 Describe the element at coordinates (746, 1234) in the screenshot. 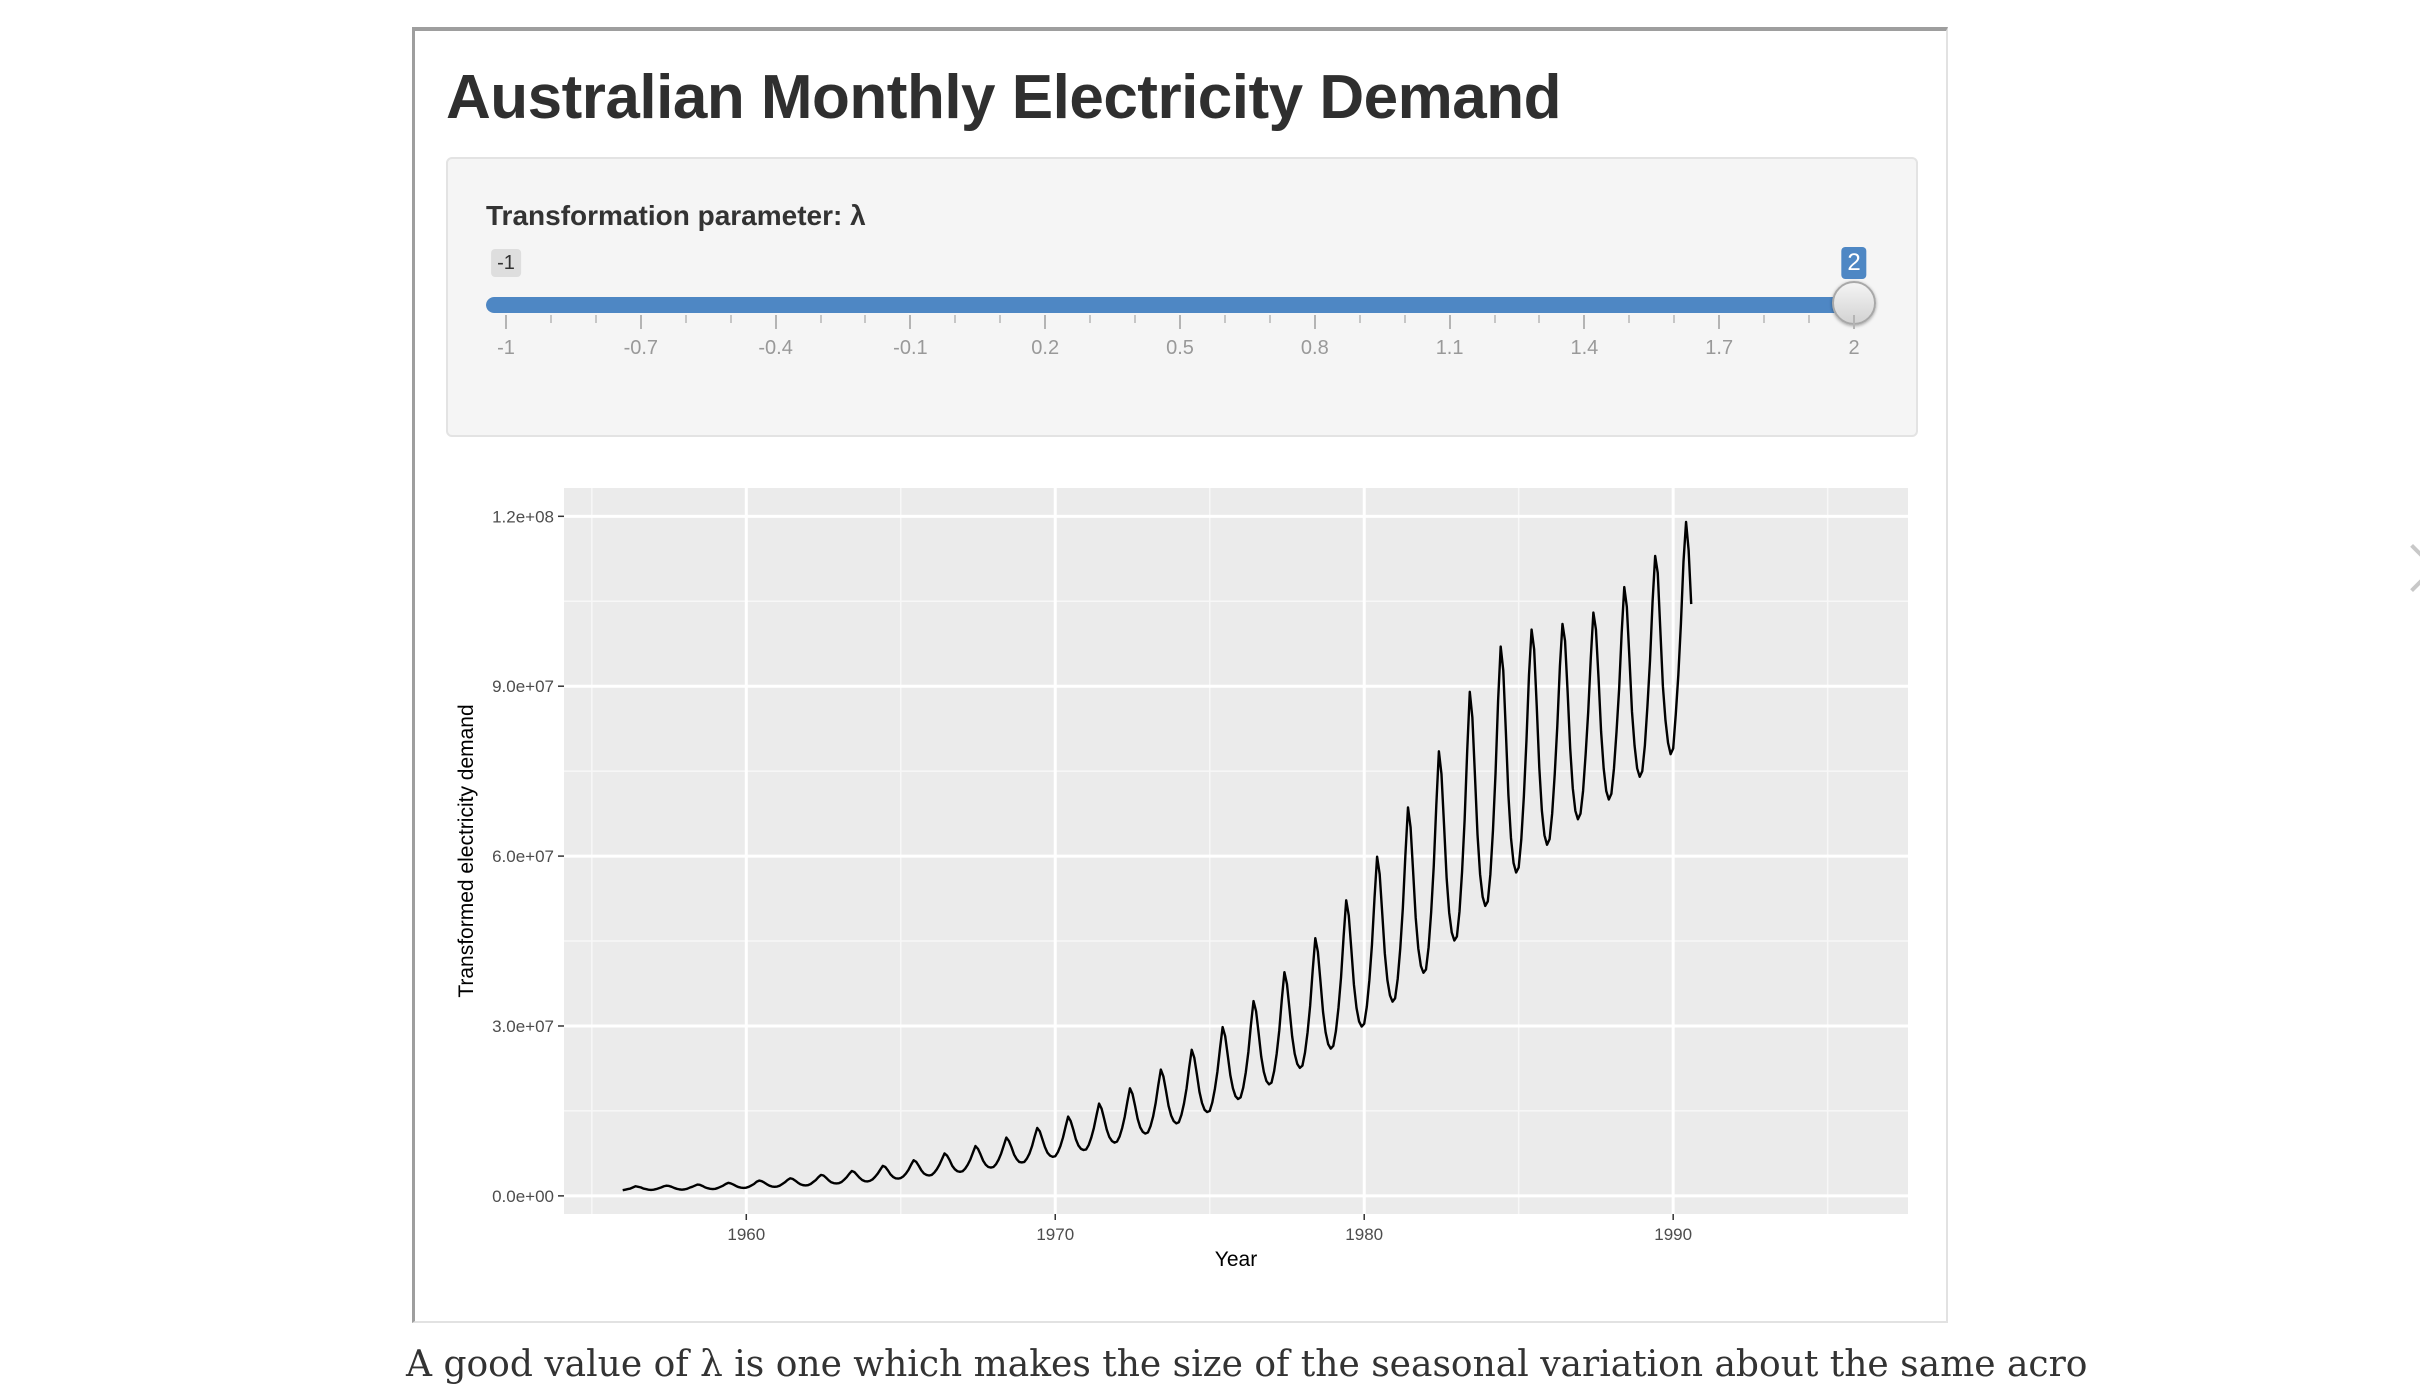

I see `x-tick-label: 1960` at that location.